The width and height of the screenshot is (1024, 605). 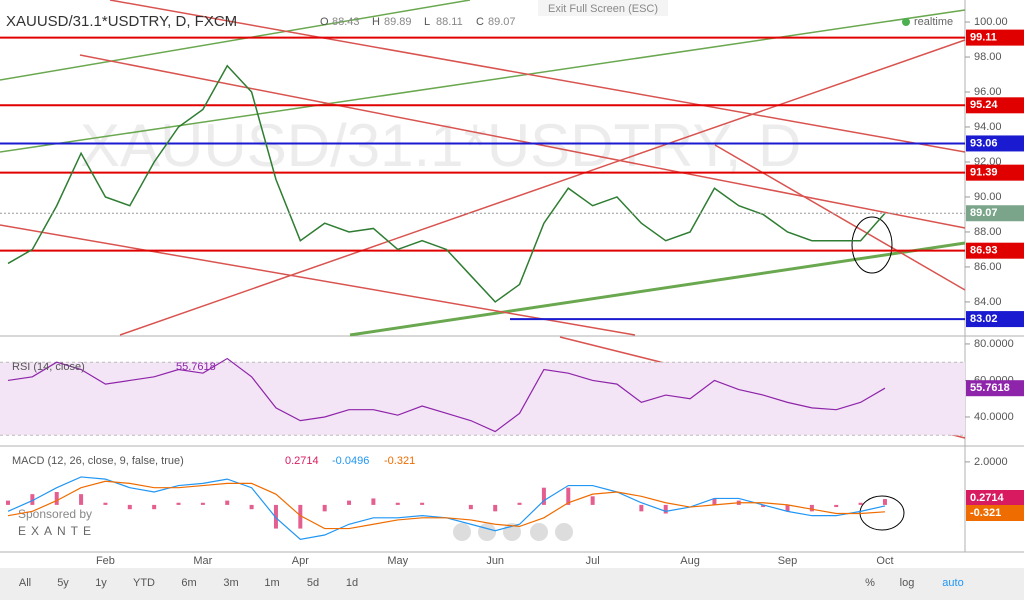 What do you see at coordinates (988, 92) in the screenshot?
I see `y-tick-label: 96.00` at bounding box center [988, 92].